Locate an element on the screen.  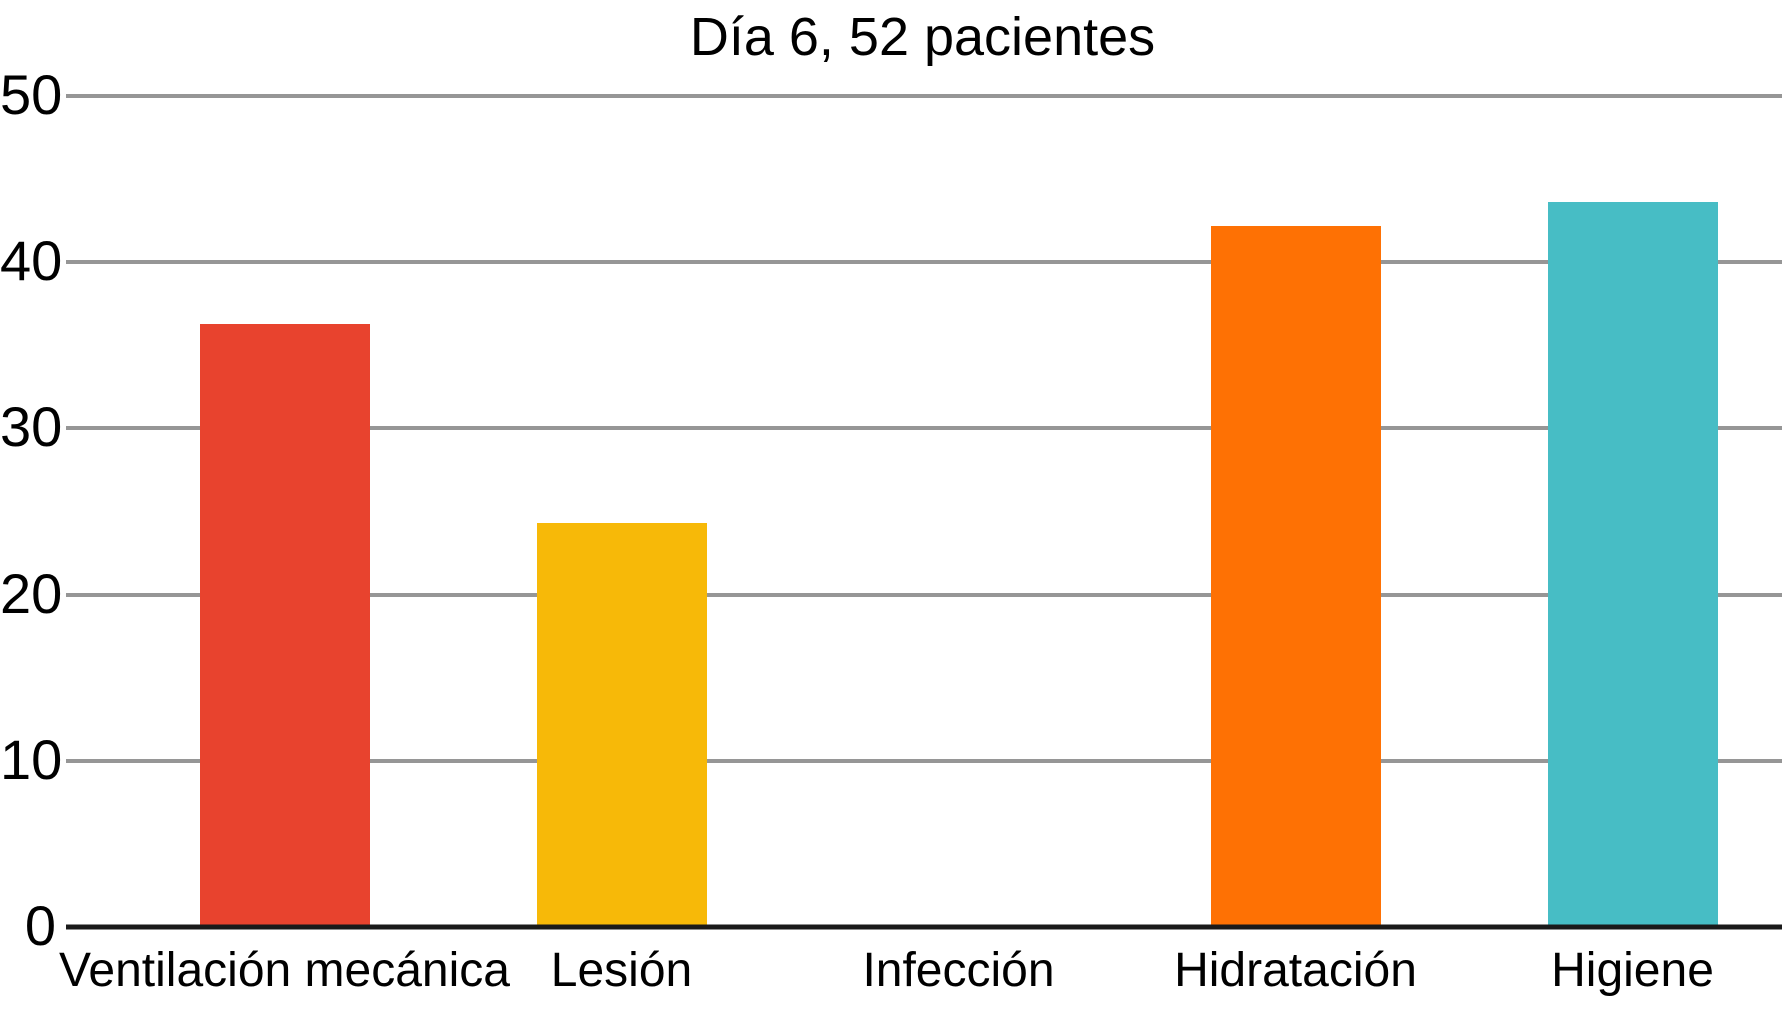
x-category-label: Ventilación mecánica is located at coordinates (284, 970).